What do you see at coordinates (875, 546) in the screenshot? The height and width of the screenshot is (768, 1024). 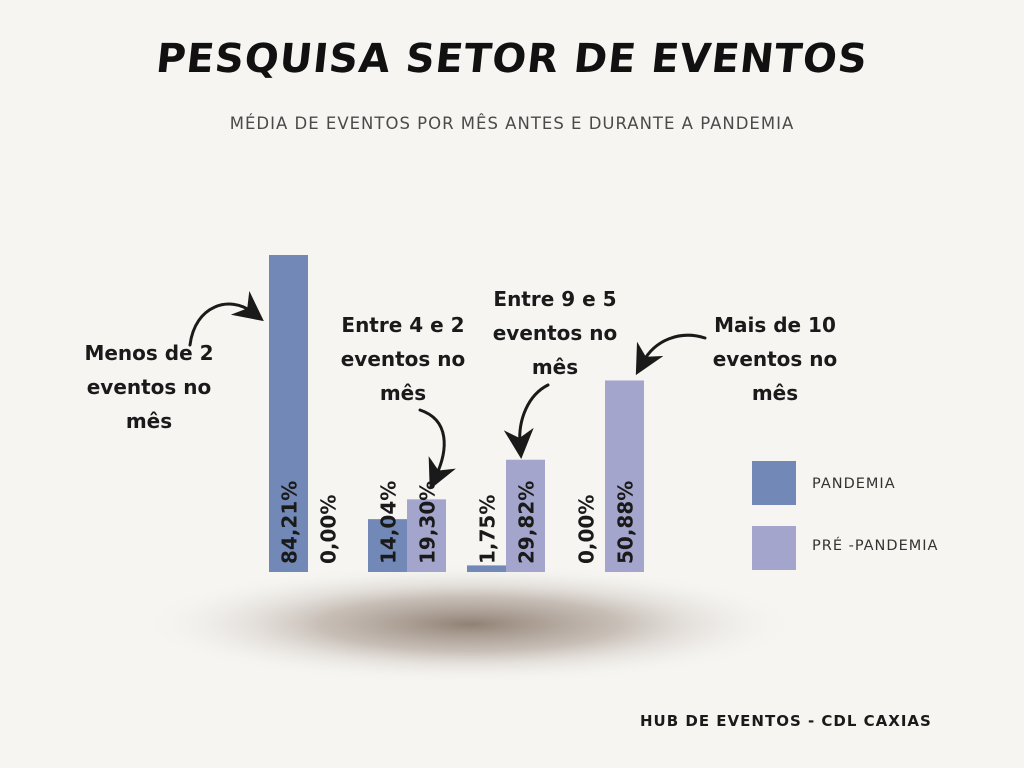 I see `legend-label-pre-pandemia: PRÉ -PANDEMIA` at bounding box center [875, 546].